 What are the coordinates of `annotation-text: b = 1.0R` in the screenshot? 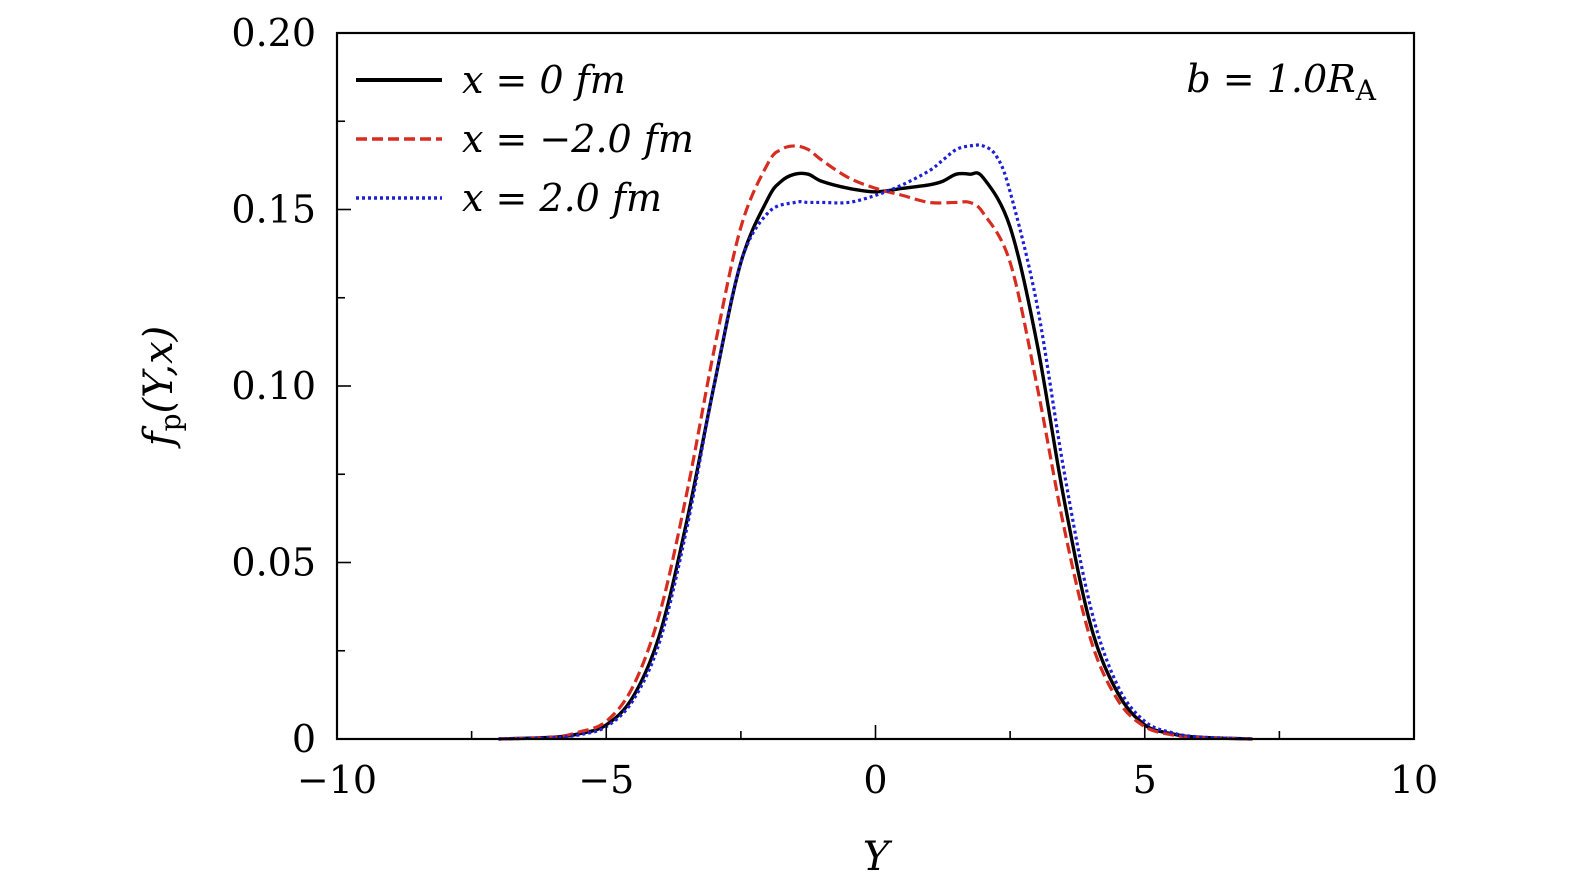 It's located at (1270, 79).